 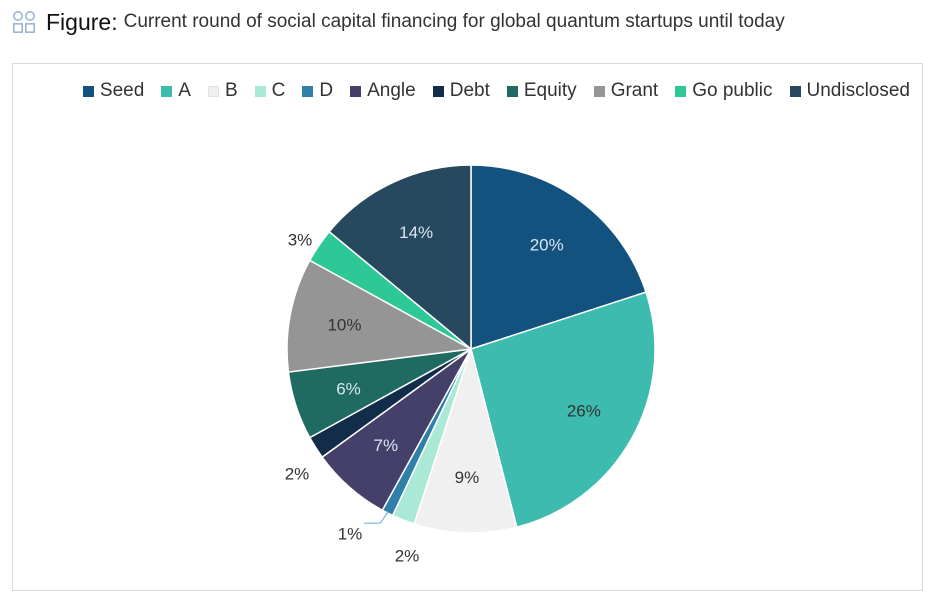 What do you see at coordinates (297, 474) in the screenshot?
I see `data-label-debt: 2%` at bounding box center [297, 474].